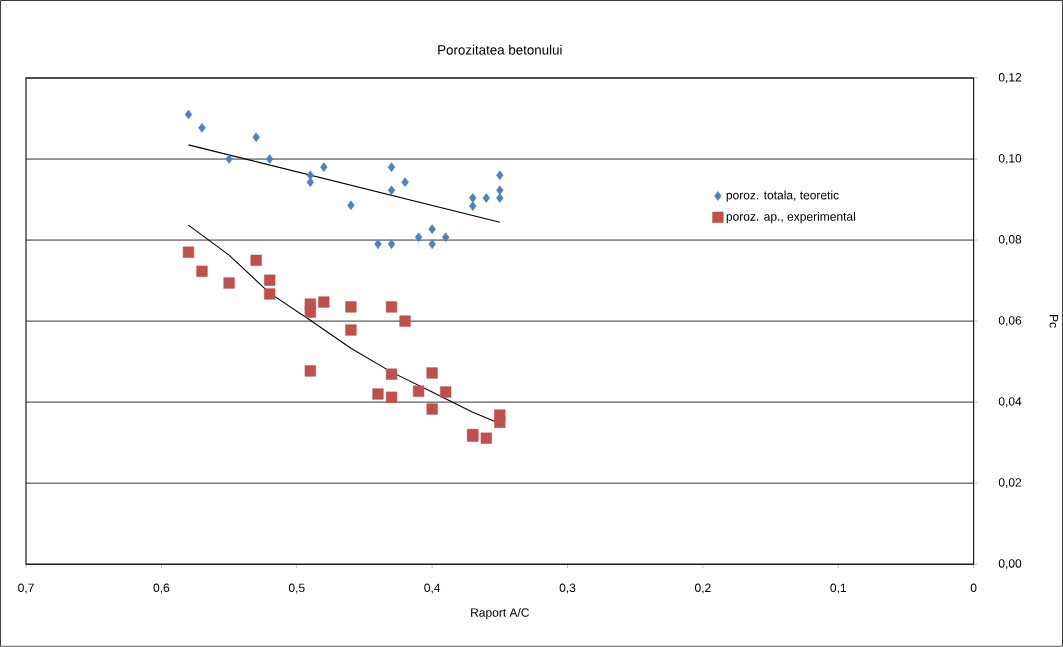 This screenshot has height=647, width=1063. Describe the element at coordinates (500, 614) in the screenshot. I see `x-axis-title: Raport A/C` at that location.